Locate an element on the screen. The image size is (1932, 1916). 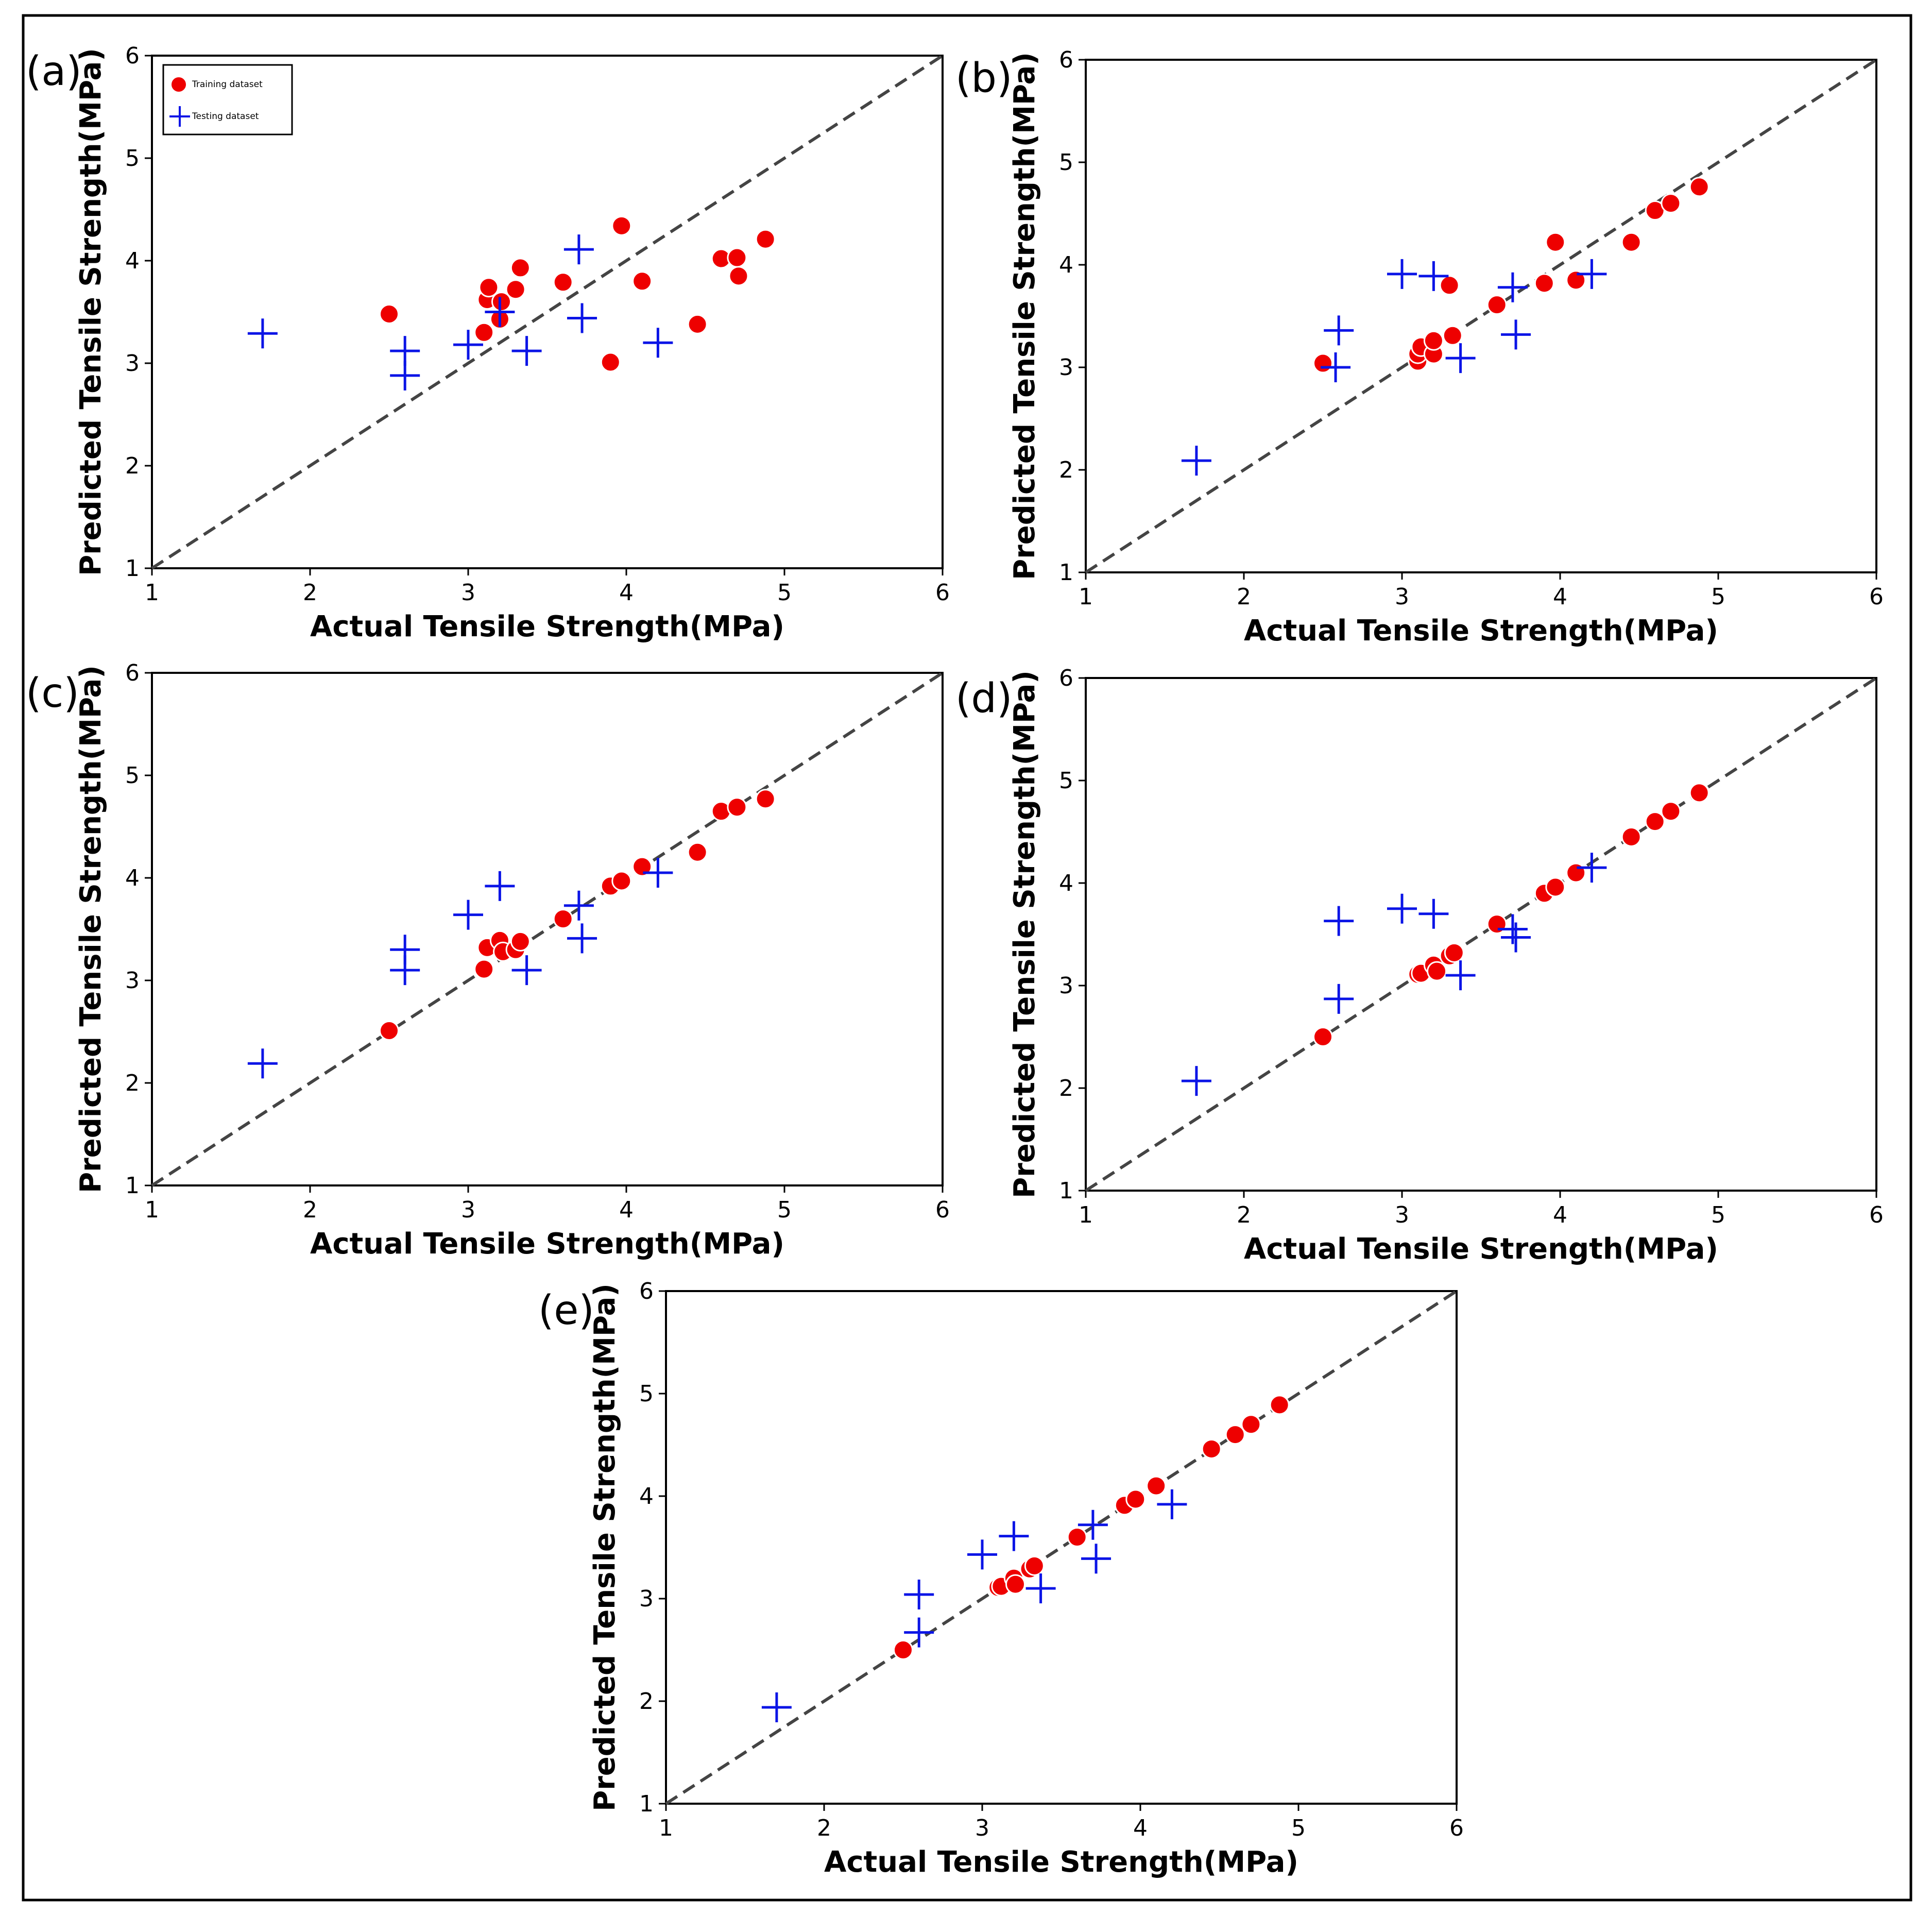
legend-training-marker is located at coordinates (178, 84).